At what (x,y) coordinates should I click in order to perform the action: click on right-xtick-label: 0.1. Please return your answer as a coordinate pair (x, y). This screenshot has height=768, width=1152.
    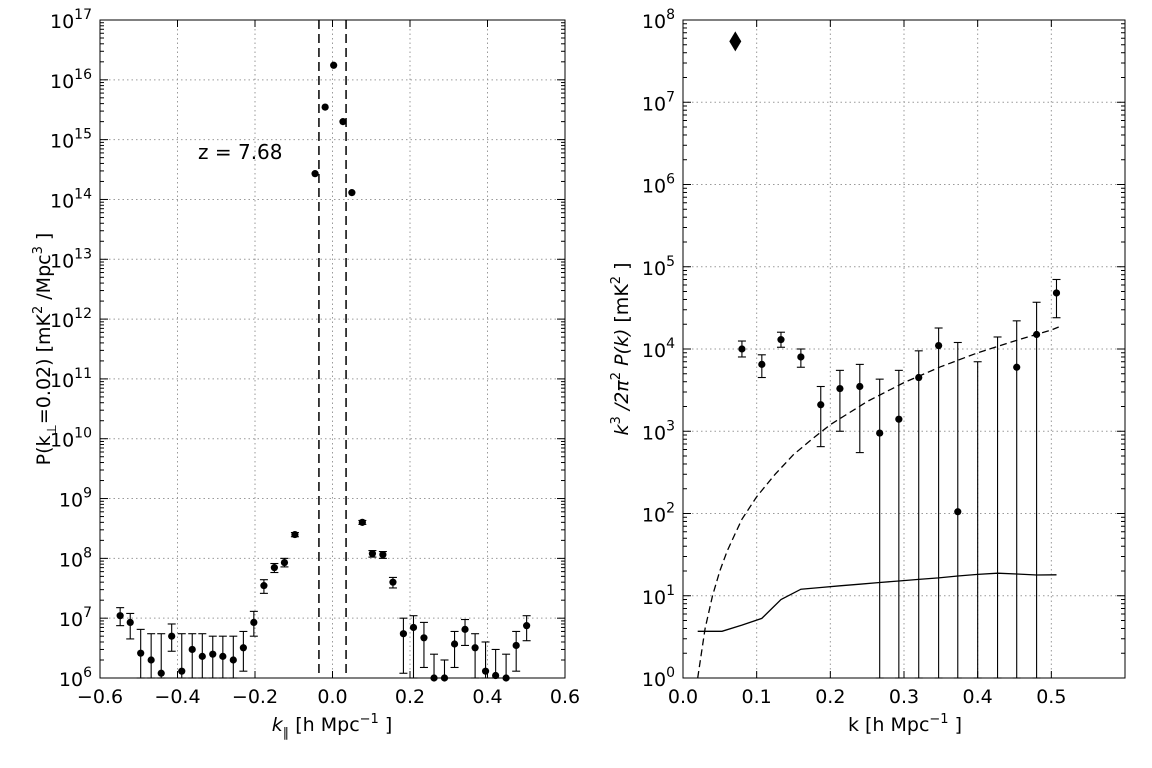
    Looking at the image, I should click on (757, 697).